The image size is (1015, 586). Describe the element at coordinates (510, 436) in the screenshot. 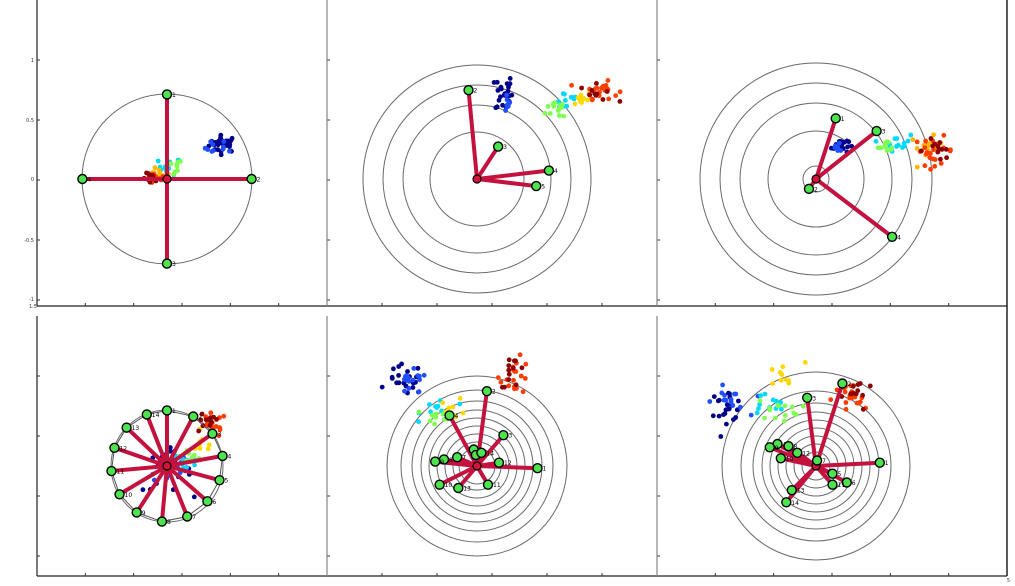

I see `node-label: 3` at that location.